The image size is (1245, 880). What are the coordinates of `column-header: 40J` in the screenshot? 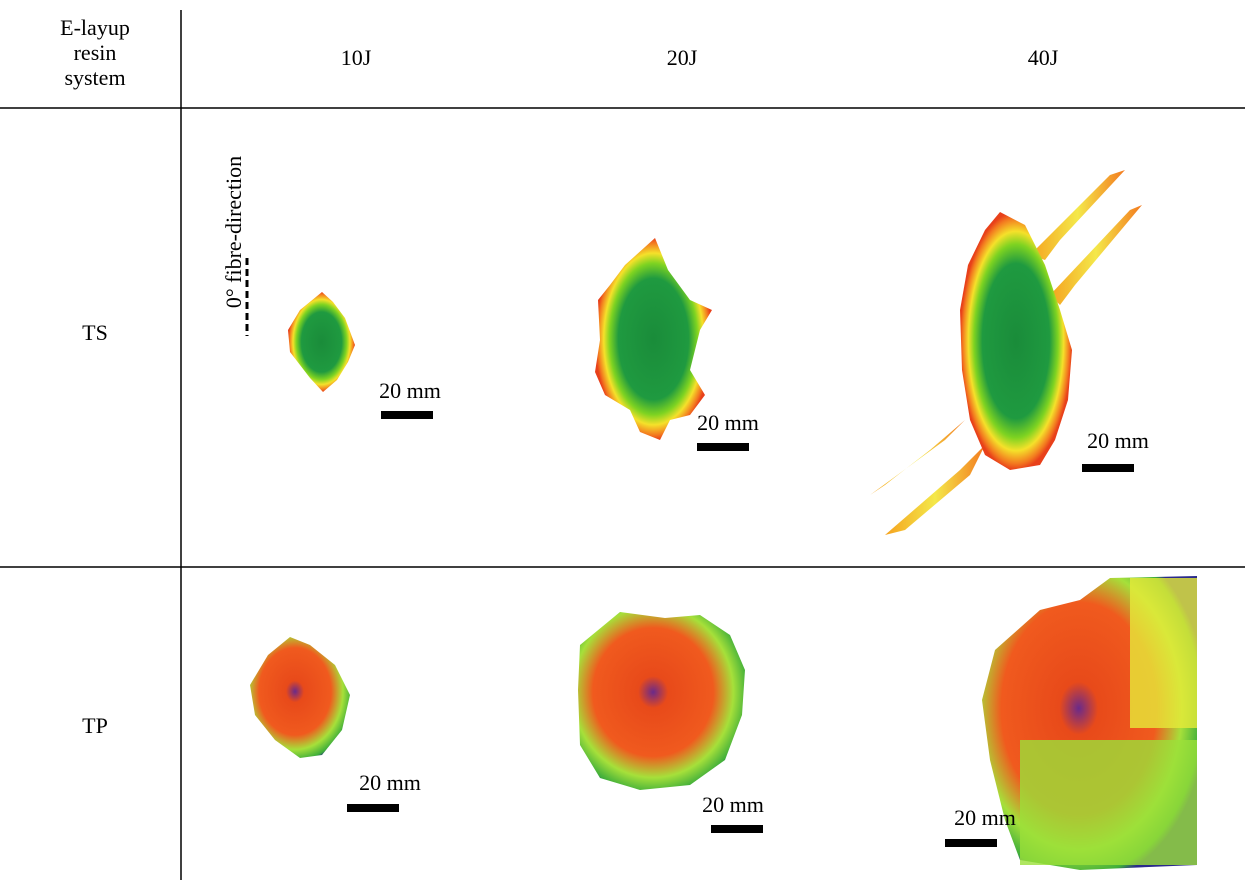 It's located at (1043, 57).